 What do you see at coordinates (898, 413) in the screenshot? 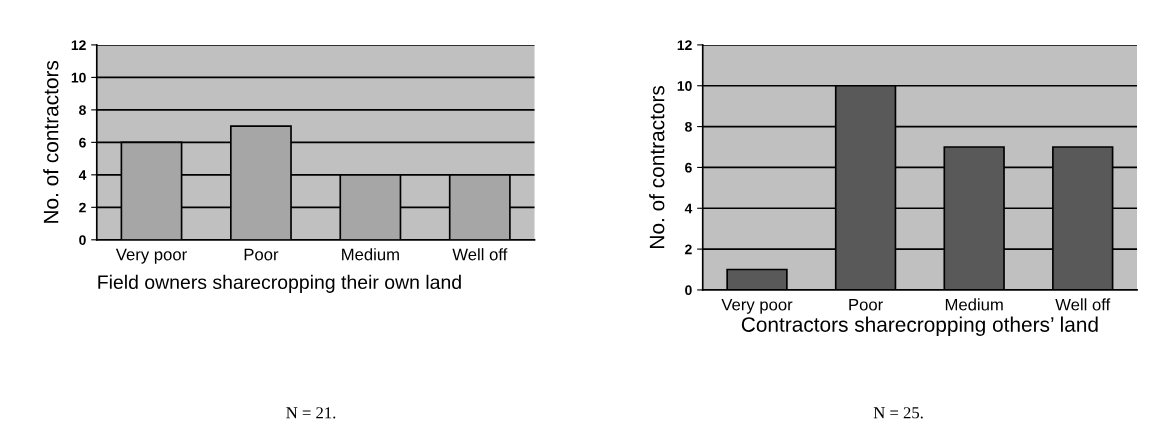
I see `text: N = 25.` at bounding box center [898, 413].